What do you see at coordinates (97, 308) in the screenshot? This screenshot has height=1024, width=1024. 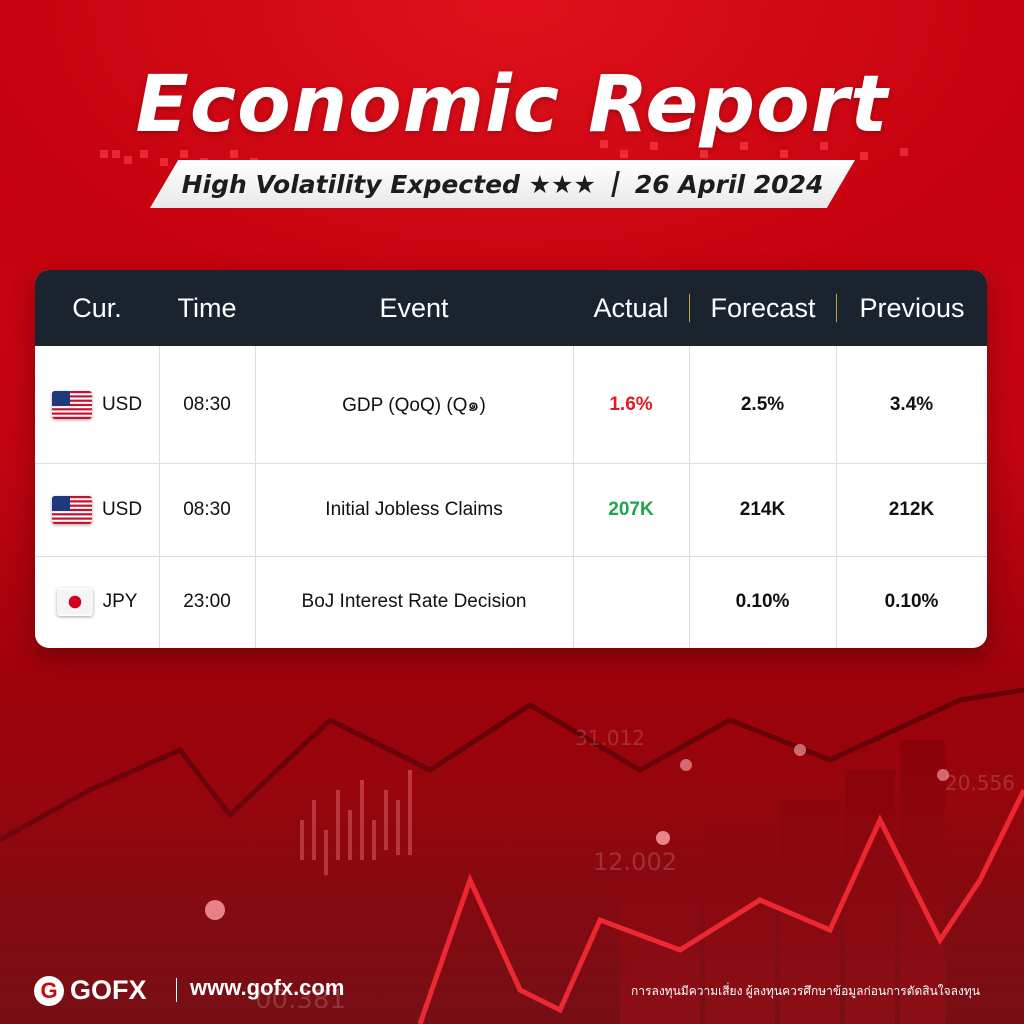 I see `column-header-currency: Cur.` at bounding box center [97, 308].